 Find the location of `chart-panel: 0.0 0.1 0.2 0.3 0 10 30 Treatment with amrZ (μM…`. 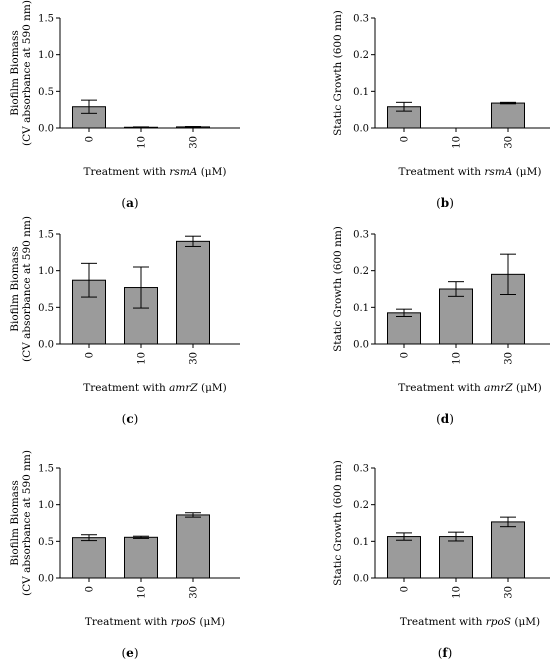

chart-panel: 0.0 0.1 0.2 0.3 0 10 30 Treatment with amrZ (μM… is located at coordinates (441, 326).